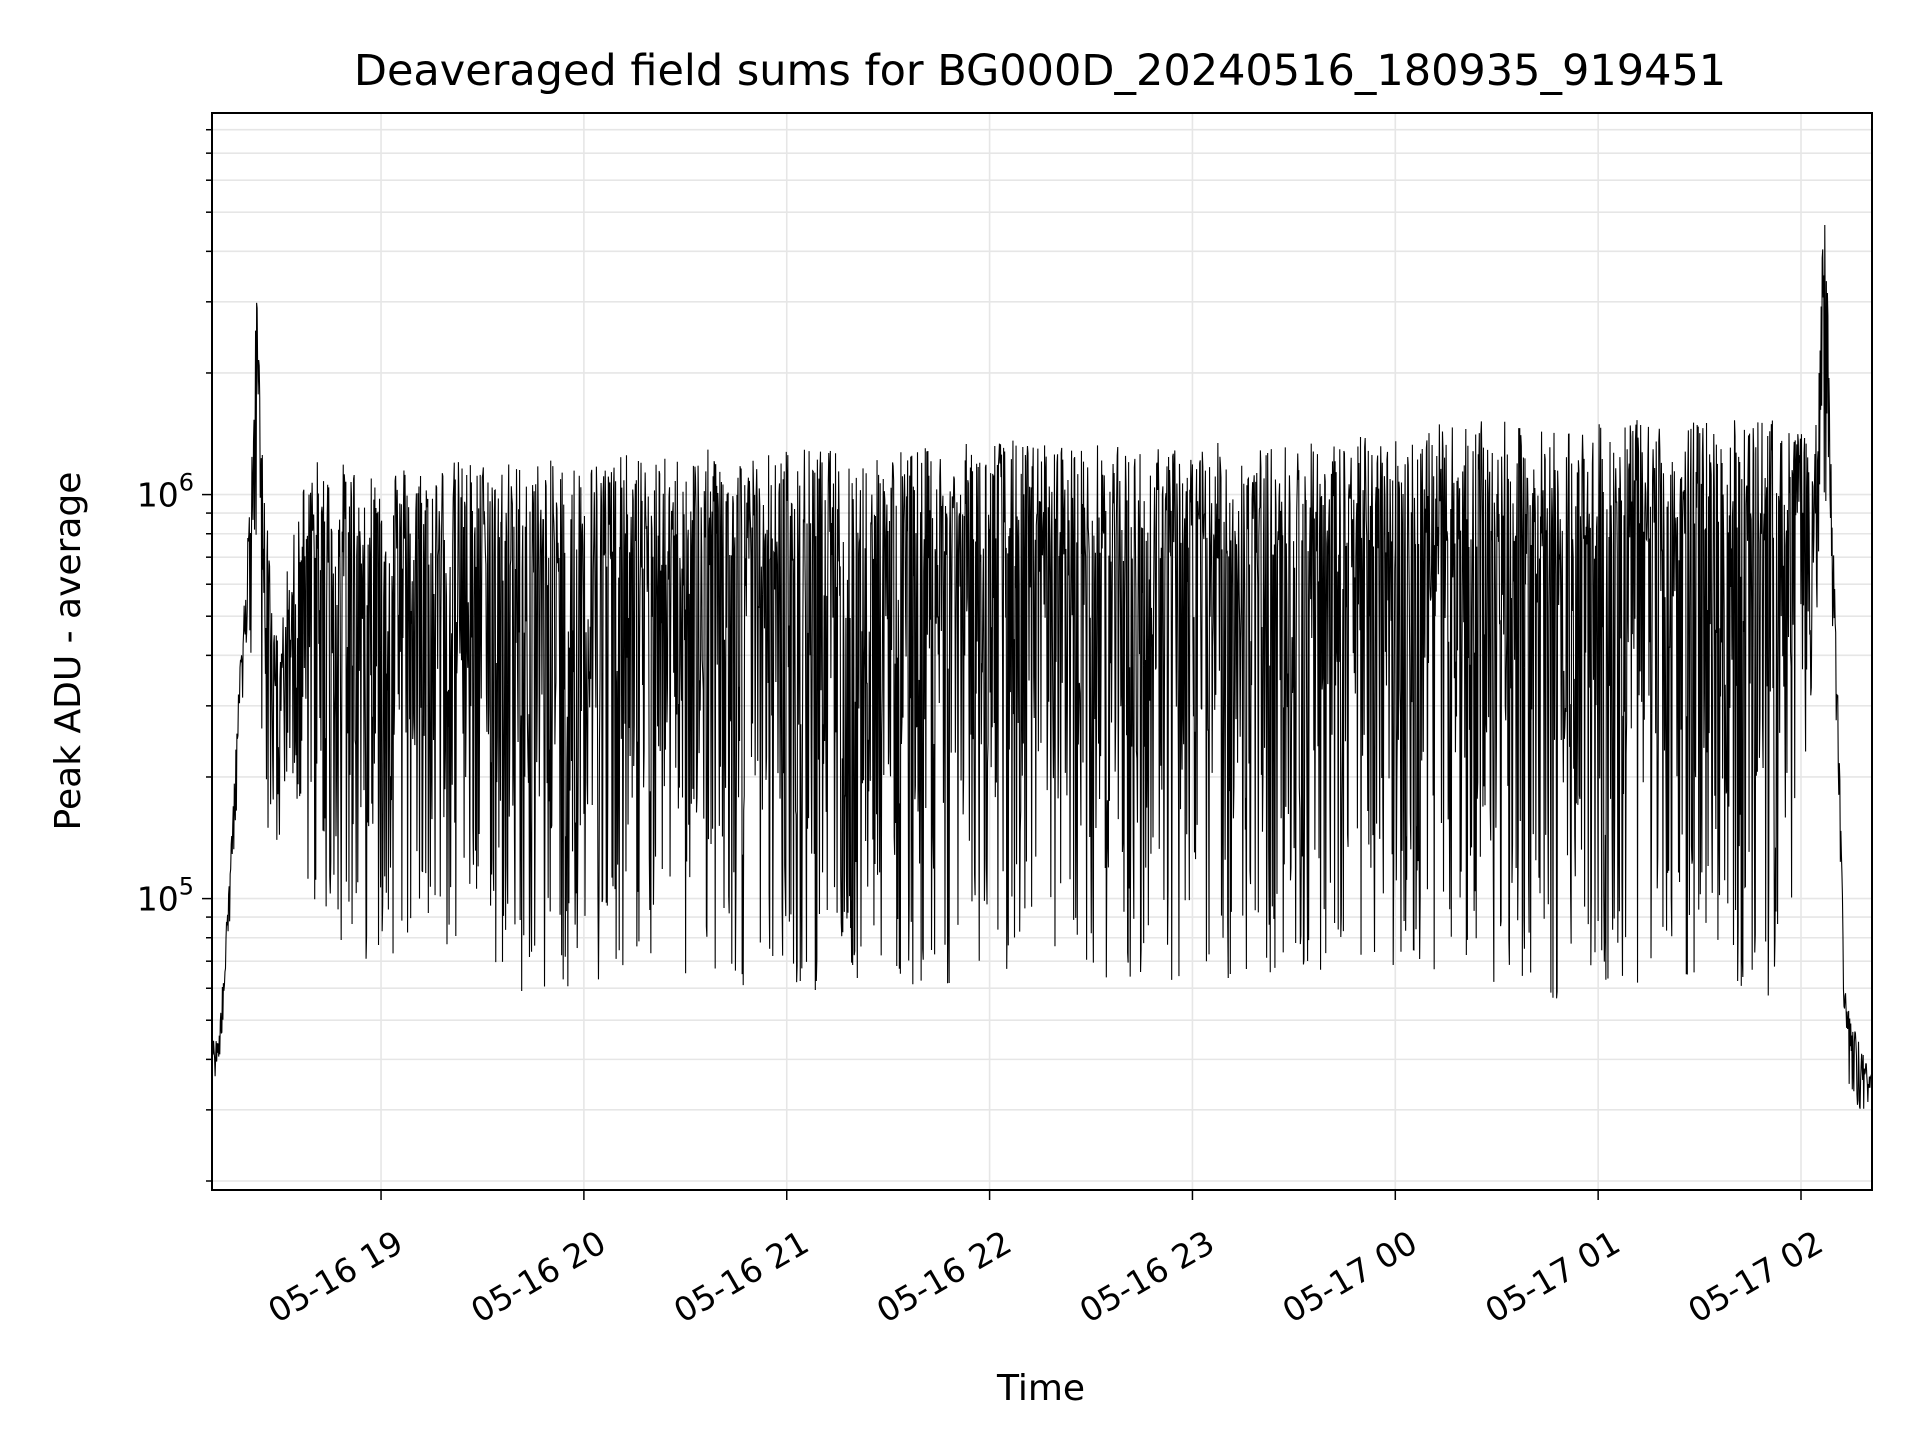  I want to click on y-axis-label: Peak ADU - average, so click(68, 651).